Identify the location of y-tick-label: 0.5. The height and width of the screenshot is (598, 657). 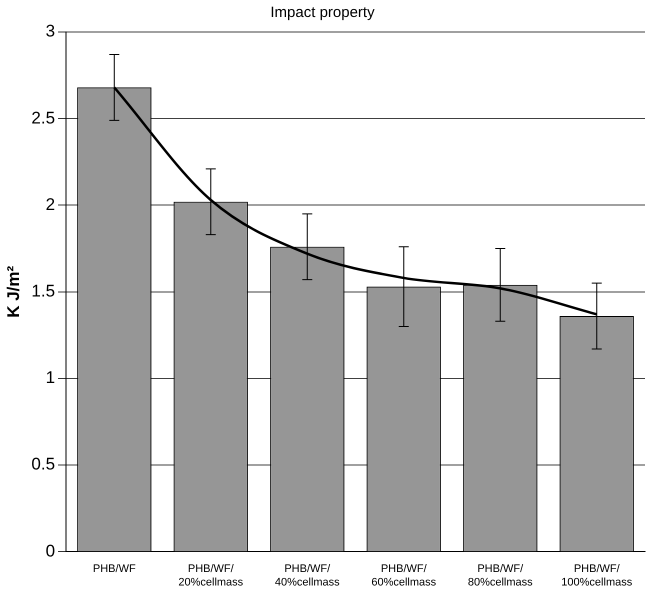
(43, 464).